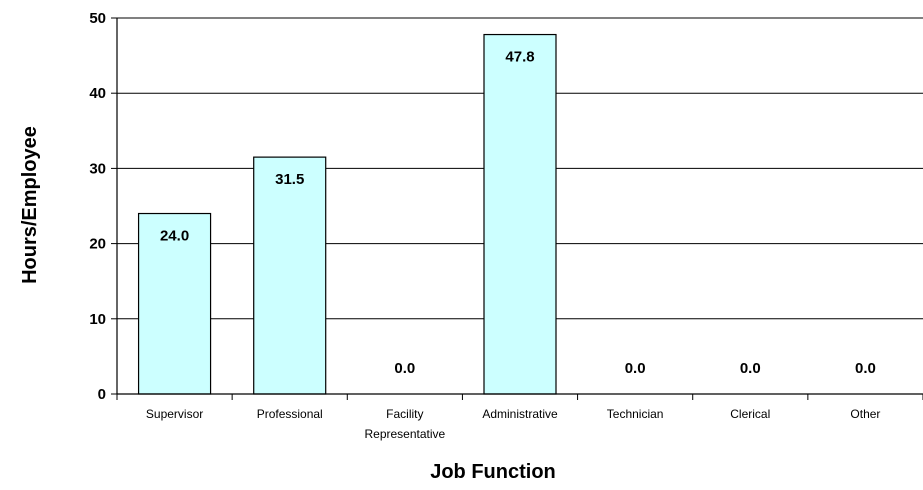 This screenshot has height=490, width=923. Describe the element at coordinates (290, 414) in the screenshot. I see `x-tick-label: Professional` at that location.